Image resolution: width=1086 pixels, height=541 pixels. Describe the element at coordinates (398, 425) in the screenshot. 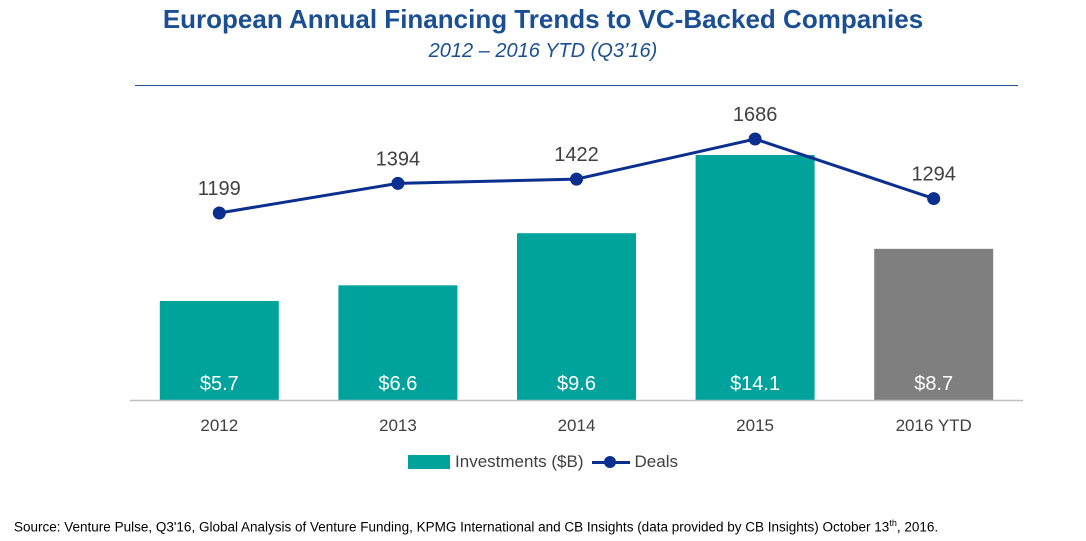

I see `x-tick-label: 2013` at that location.